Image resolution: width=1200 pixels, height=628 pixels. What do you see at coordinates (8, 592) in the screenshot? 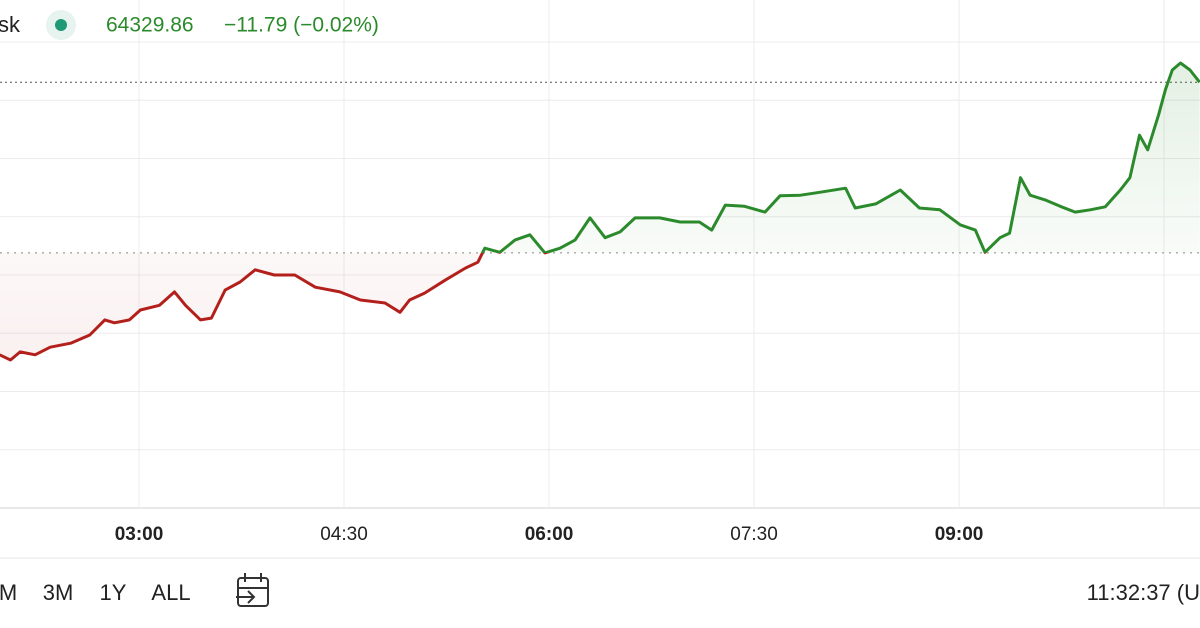
I see `range-button: M` at bounding box center [8, 592].